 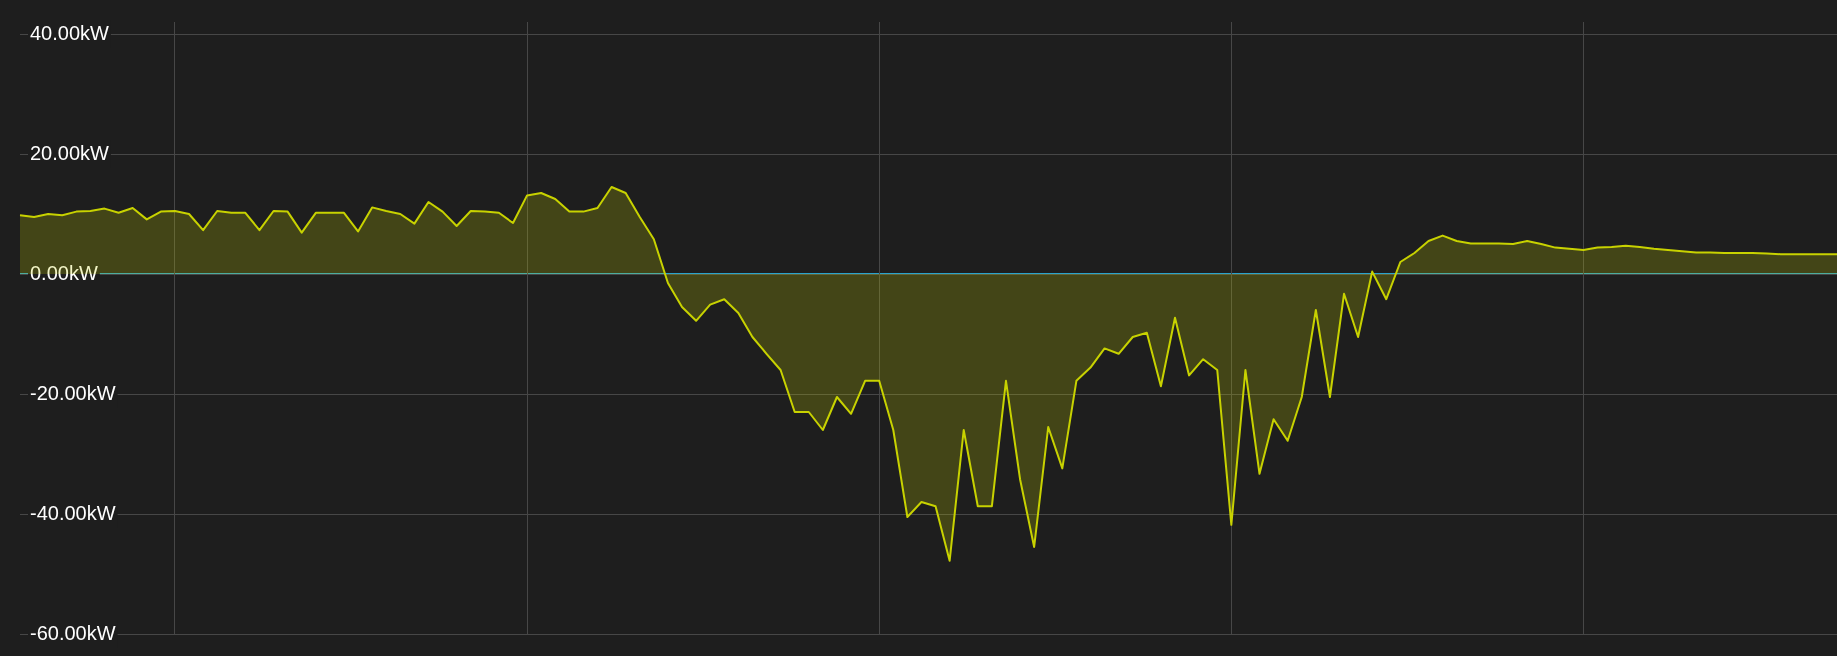 What do you see at coordinates (73, 512) in the screenshot?
I see `y-tick-label: -40.00kW` at bounding box center [73, 512].